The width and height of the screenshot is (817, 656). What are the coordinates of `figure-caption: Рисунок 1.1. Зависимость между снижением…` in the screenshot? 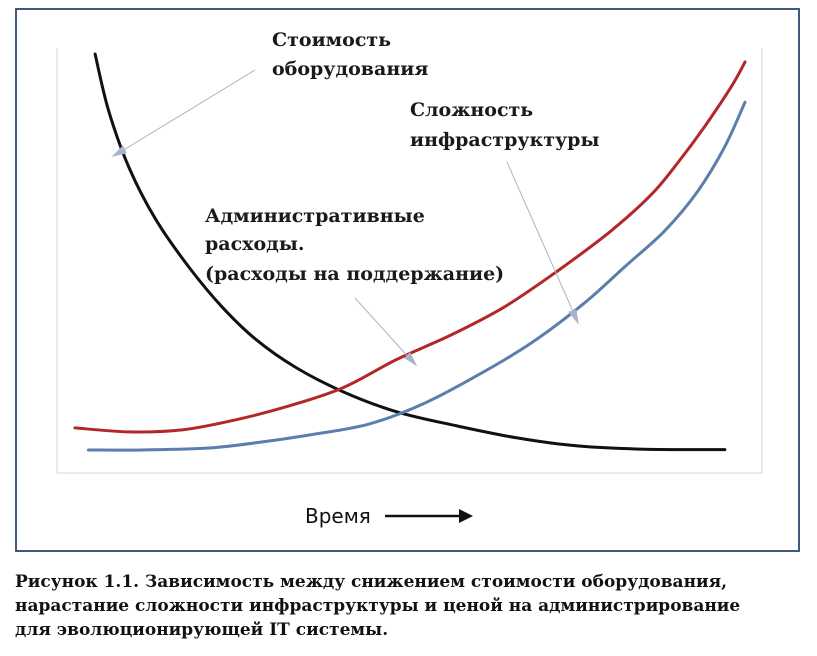 It's located at (378, 606).